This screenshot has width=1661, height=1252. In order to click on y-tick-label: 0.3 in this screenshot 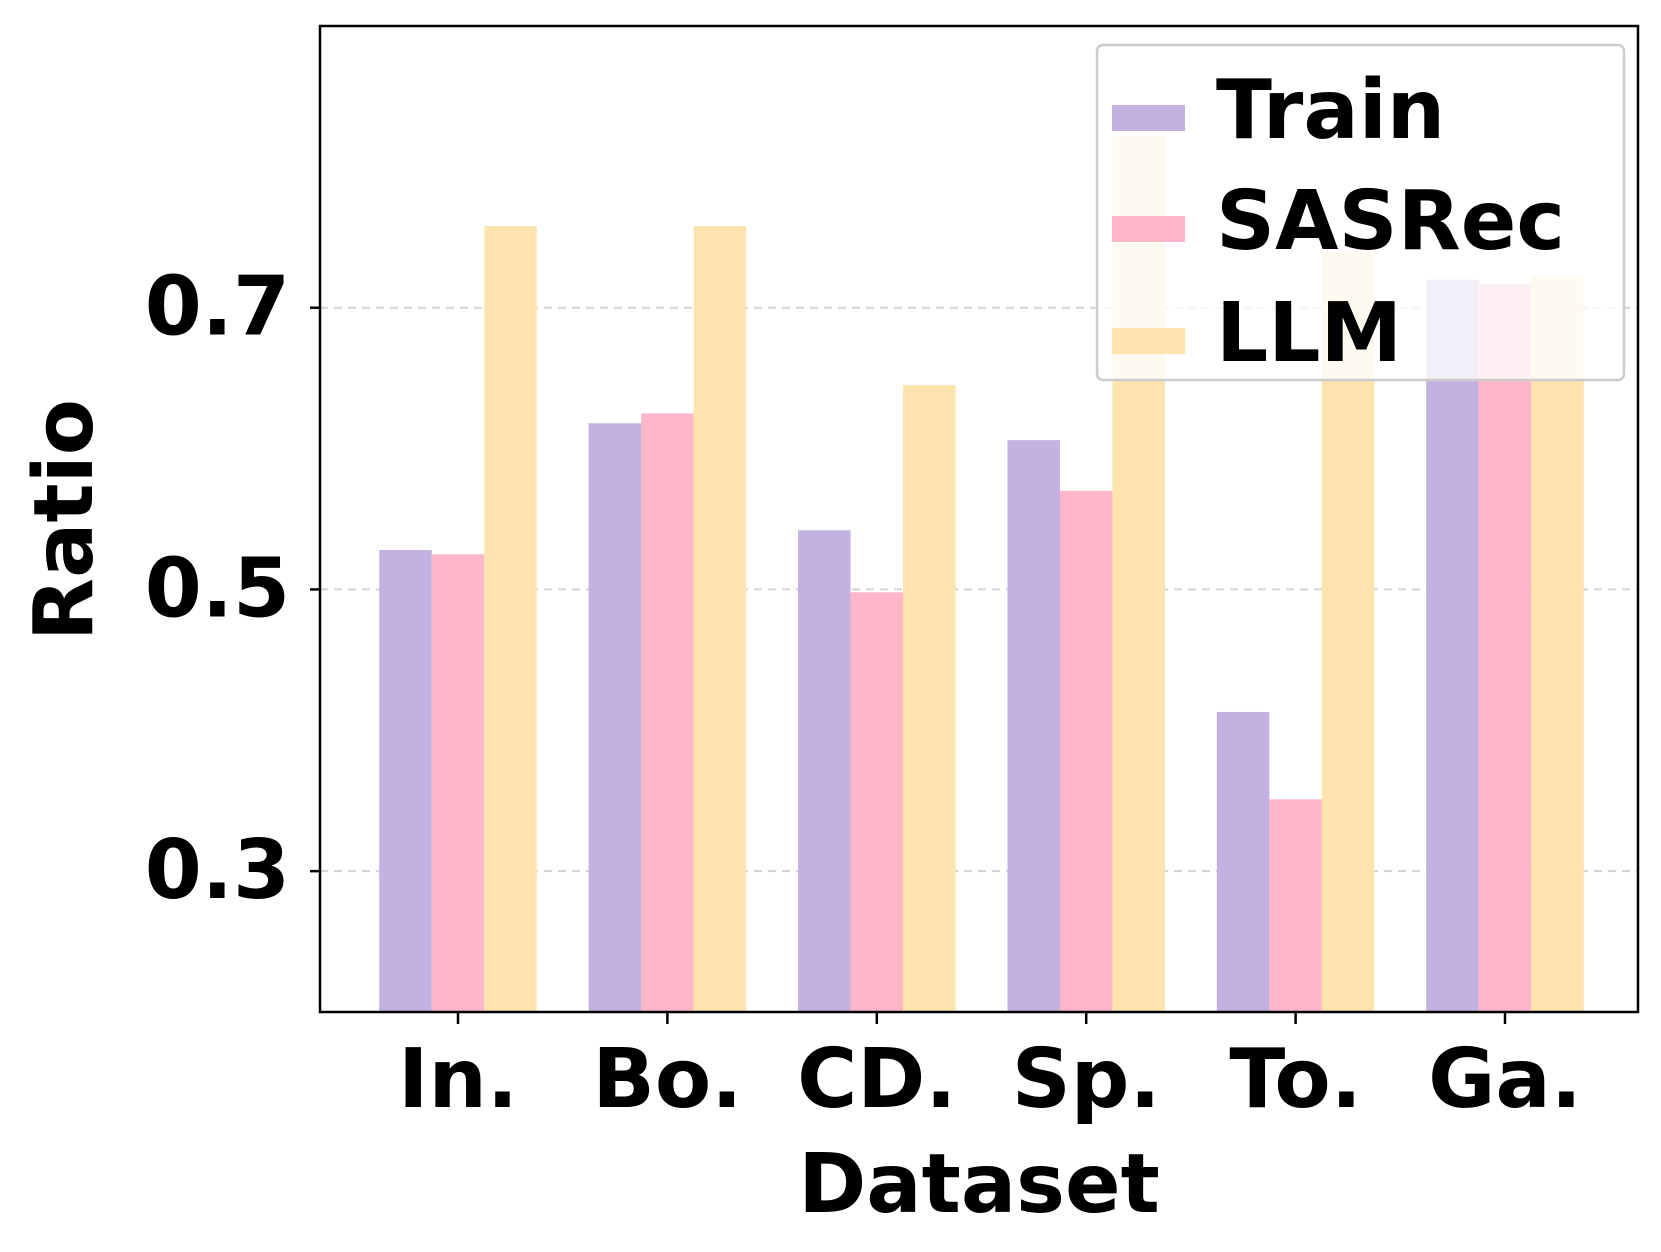, I will do `click(217, 870)`.